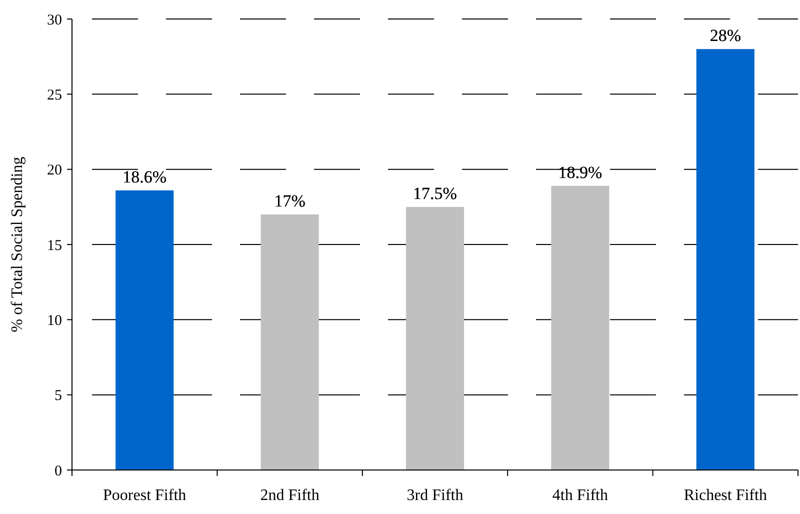 The width and height of the screenshot is (800, 514). Describe the element at coordinates (144, 176) in the screenshot. I see `data-label: 18.6%` at that location.